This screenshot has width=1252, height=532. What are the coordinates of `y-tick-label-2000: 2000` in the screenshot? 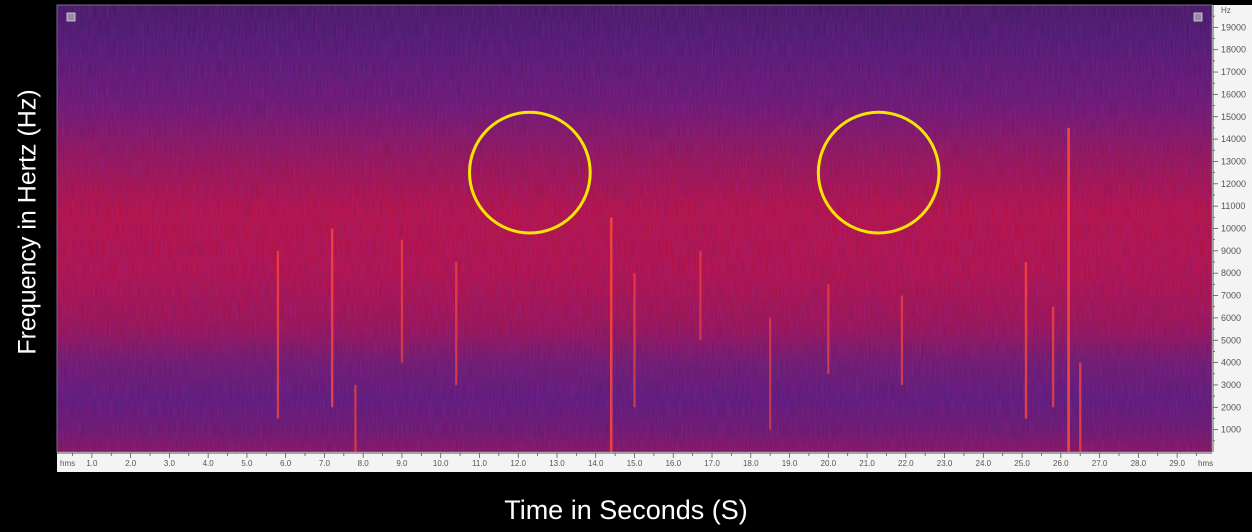 It's located at (1231, 407).